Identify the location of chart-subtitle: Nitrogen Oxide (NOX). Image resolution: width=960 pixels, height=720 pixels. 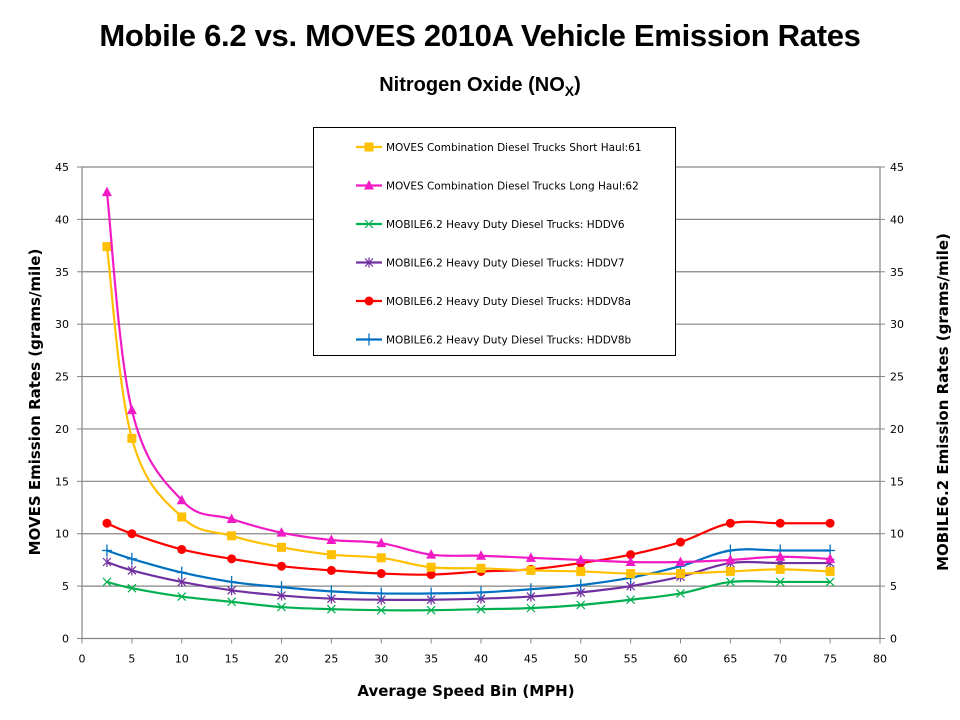
(480, 86).